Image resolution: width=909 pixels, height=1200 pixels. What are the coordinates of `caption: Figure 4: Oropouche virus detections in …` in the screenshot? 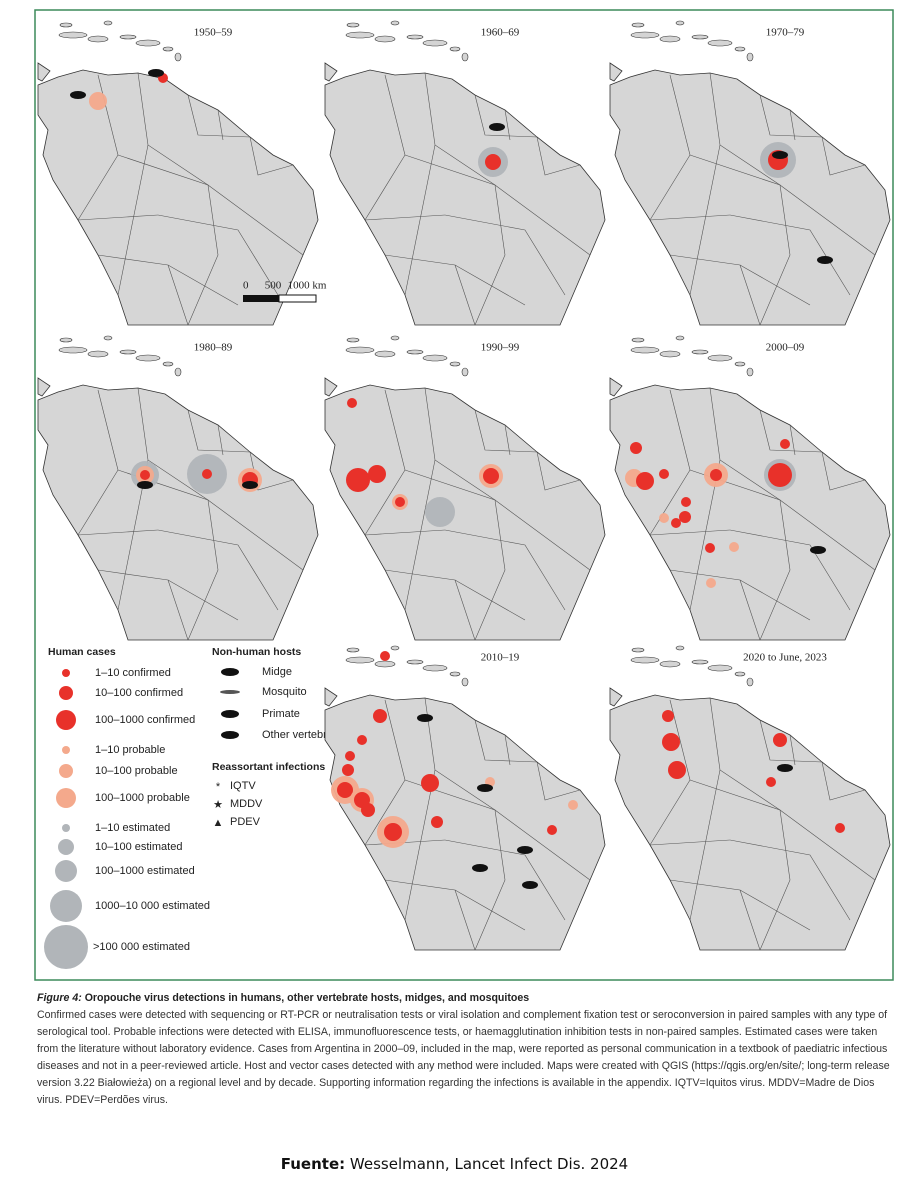 It's located at (464, 1049).